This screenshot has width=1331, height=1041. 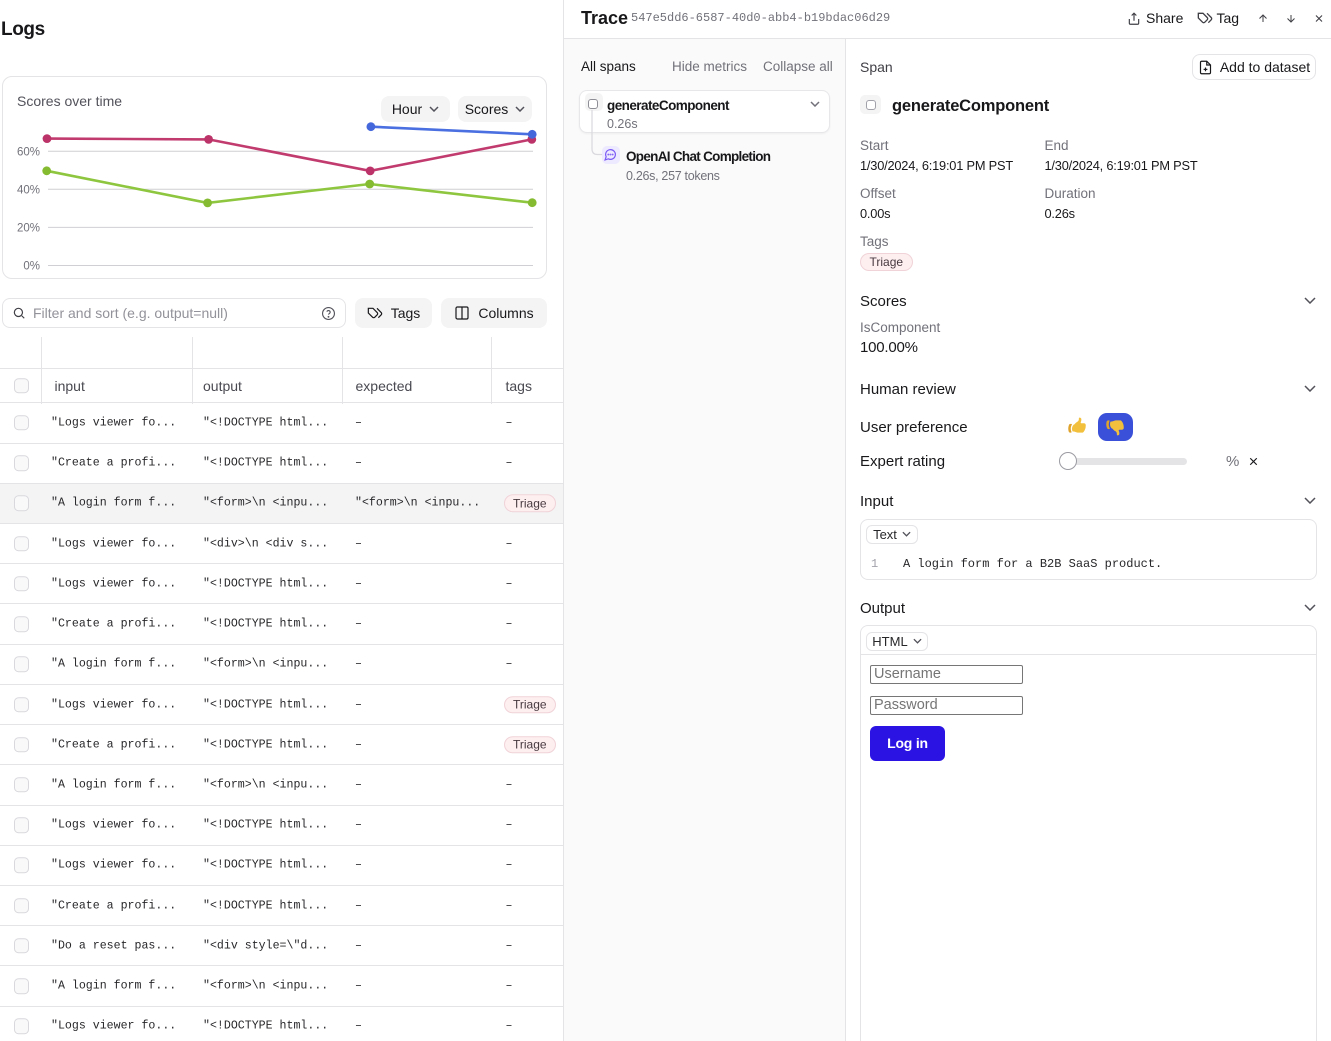 I want to click on svg-text: 20%, so click(x=28, y=228).